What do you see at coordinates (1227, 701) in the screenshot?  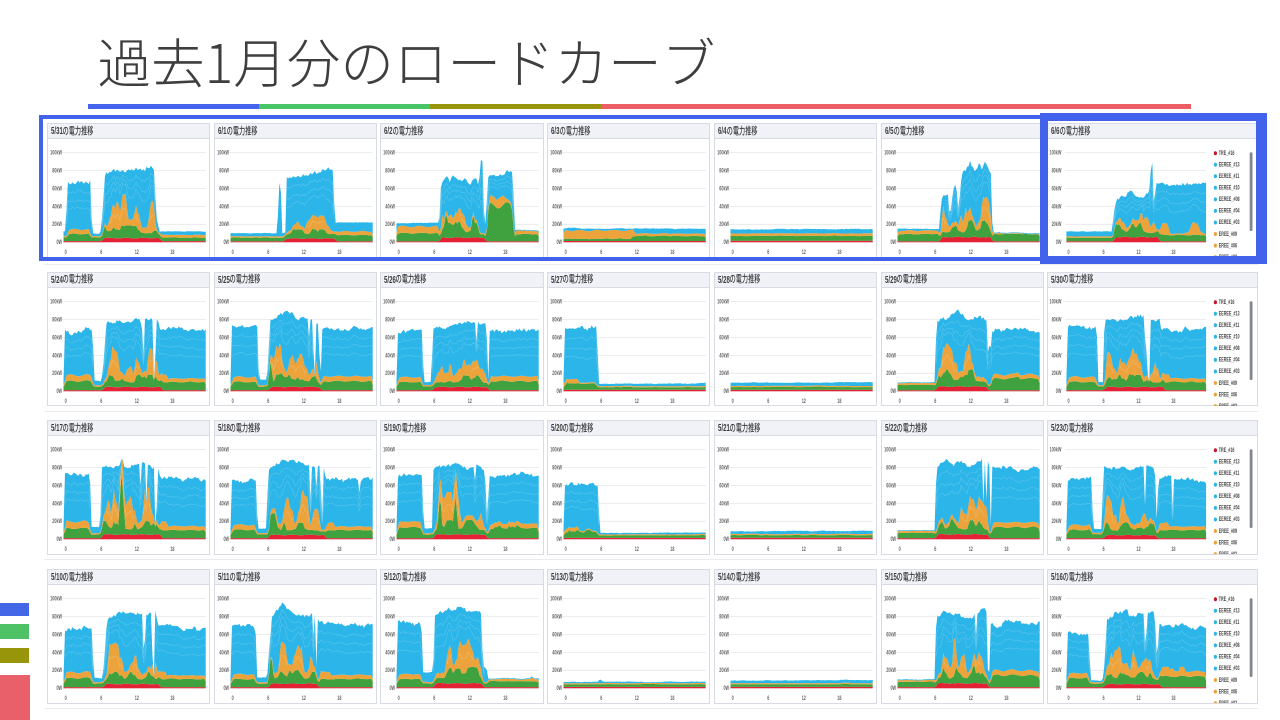 I see `svg-text: EREE_#02` at bounding box center [1227, 701].